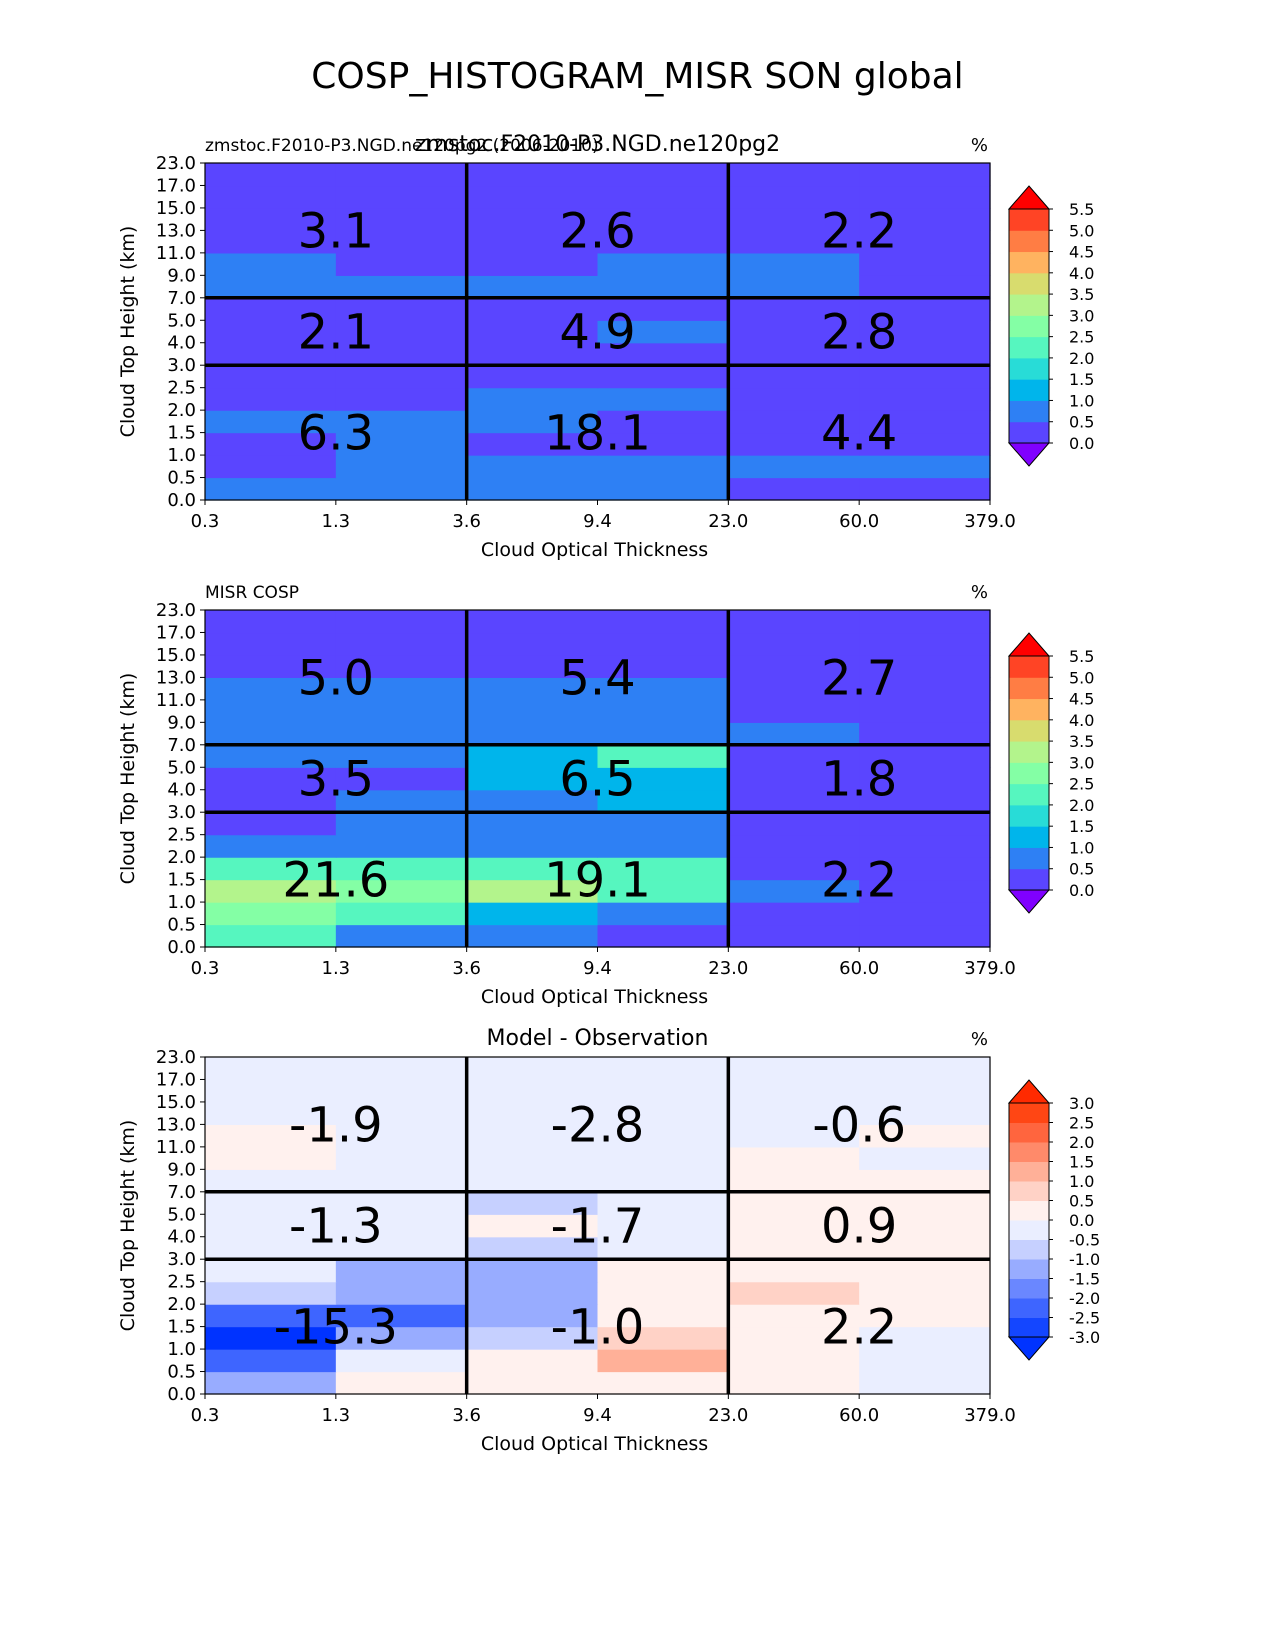 This screenshot has height=1650, width=1275. I want to click on colorbar-tick-label: 4.0, so click(1081, 720).